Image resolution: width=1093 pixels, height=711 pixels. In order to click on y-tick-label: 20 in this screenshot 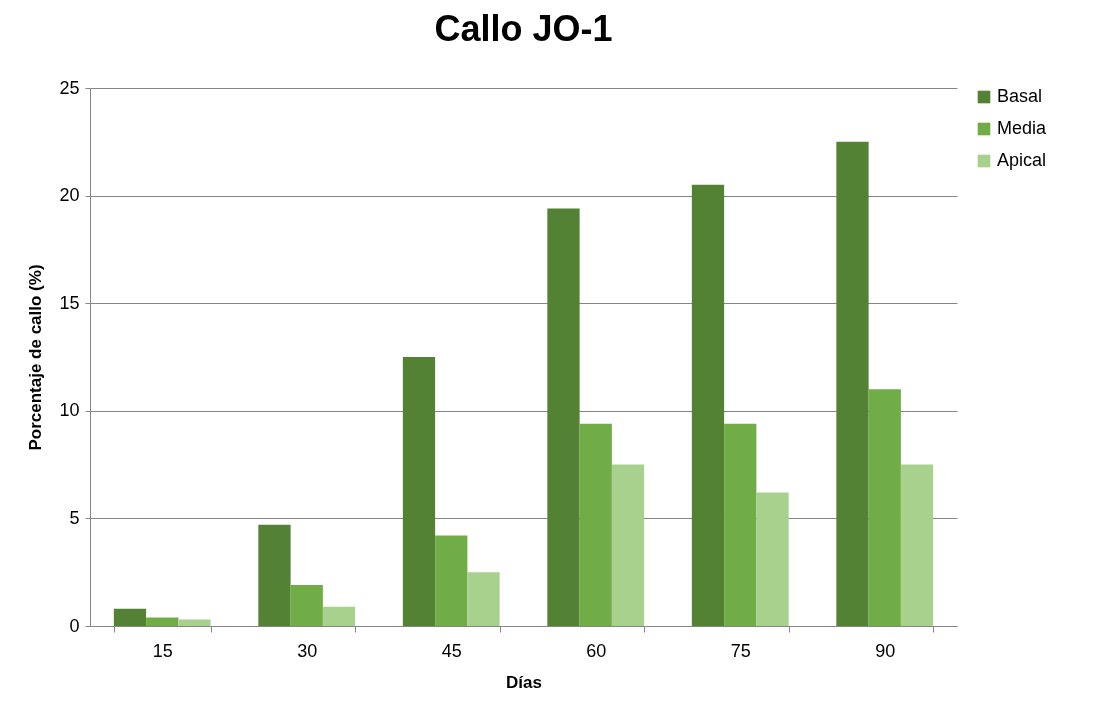, I will do `click(69, 195)`.